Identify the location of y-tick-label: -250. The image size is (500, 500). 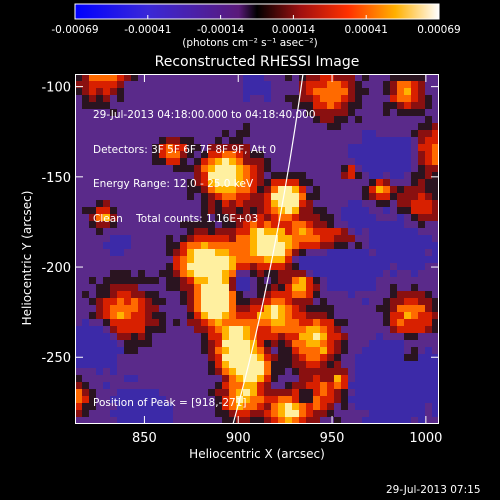
(56, 358).